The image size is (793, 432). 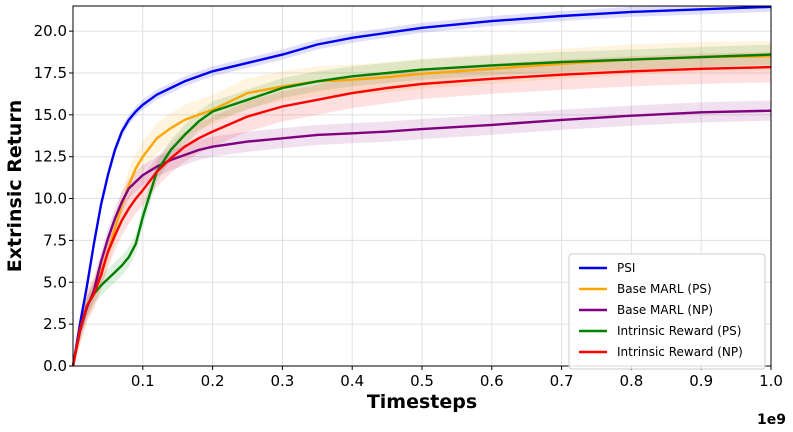 I want to click on x-tick-label: 0.7, so click(x=562, y=381).